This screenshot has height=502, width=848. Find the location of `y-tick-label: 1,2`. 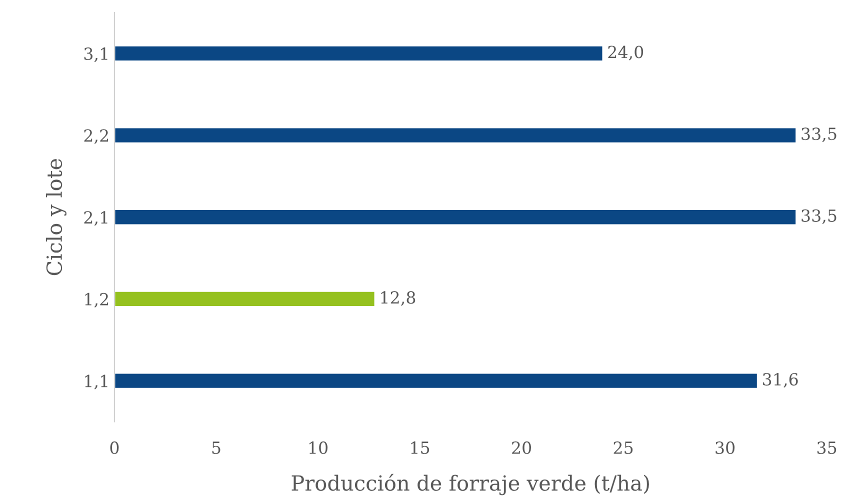

y-tick-label: 1,2 is located at coordinates (96, 300).